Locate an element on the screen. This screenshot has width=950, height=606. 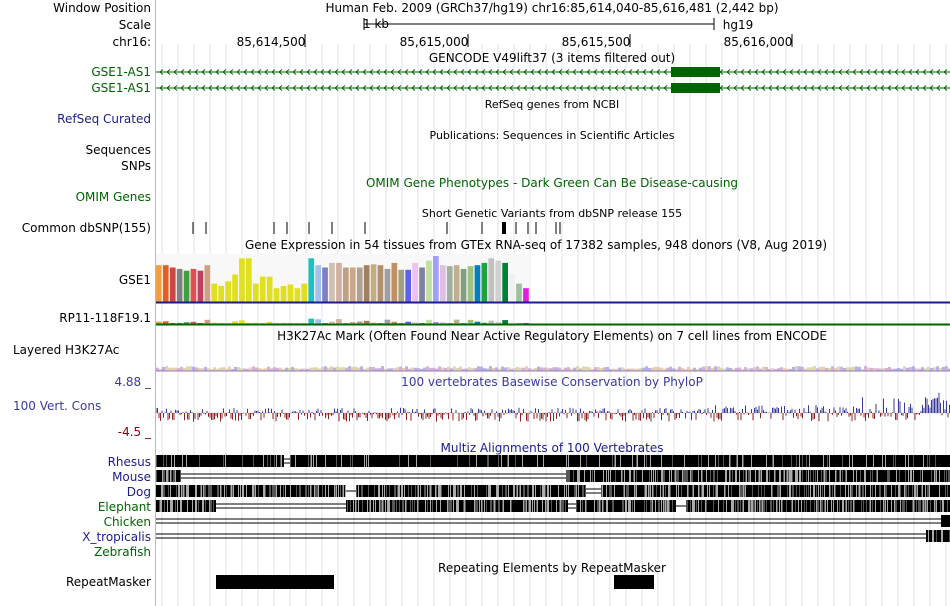
refseq-title: RefSeq genes from NCBI is located at coordinates (552, 104).